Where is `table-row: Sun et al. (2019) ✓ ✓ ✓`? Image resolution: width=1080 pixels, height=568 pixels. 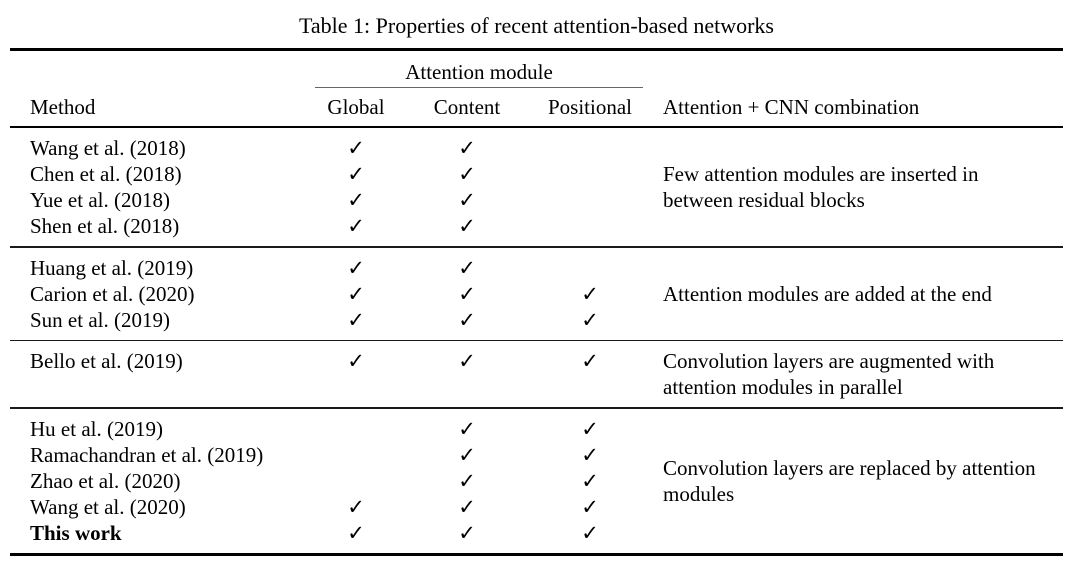 table-row: Sun et al. (2019) ✓ ✓ ✓ is located at coordinates (336, 320).